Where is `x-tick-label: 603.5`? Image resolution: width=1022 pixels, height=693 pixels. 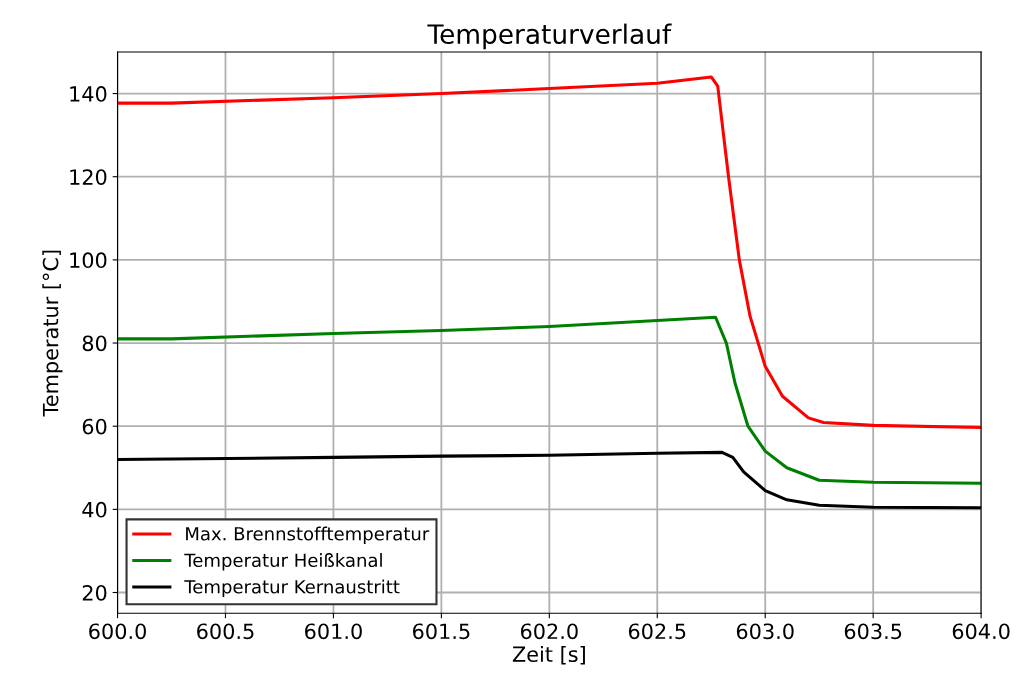 x-tick-label: 603.5 is located at coordinates (873, 631).